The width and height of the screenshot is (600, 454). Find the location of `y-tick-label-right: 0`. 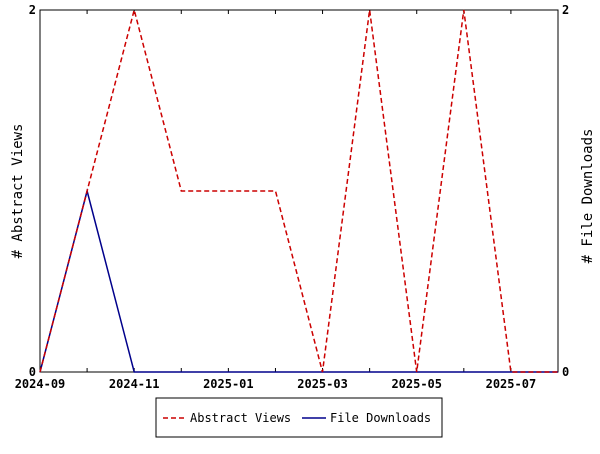

y-tick-label-right: 0 is located at coordinates (565, 372).